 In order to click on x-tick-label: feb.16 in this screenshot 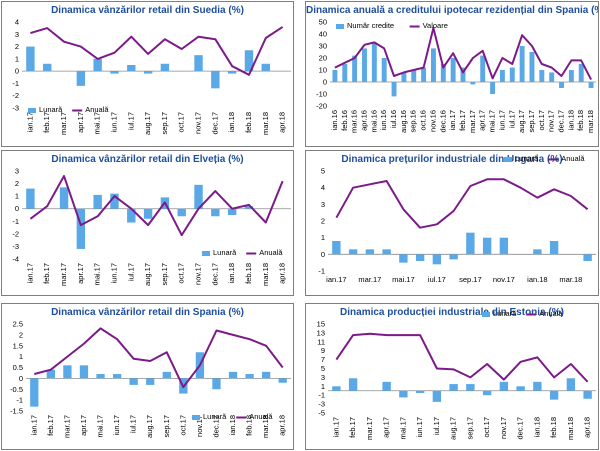, I will do `click(344, 120)`.